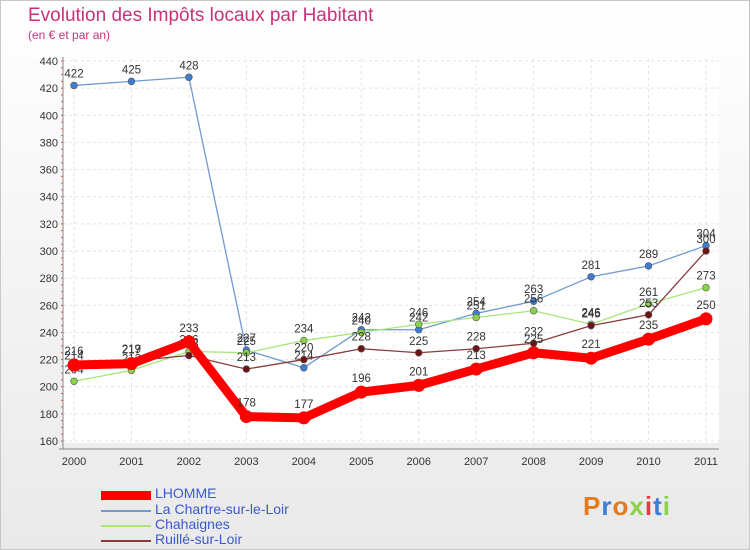 This screenshot has width=750, height=550. I want to click on data-label: 234, so click(304, 330).